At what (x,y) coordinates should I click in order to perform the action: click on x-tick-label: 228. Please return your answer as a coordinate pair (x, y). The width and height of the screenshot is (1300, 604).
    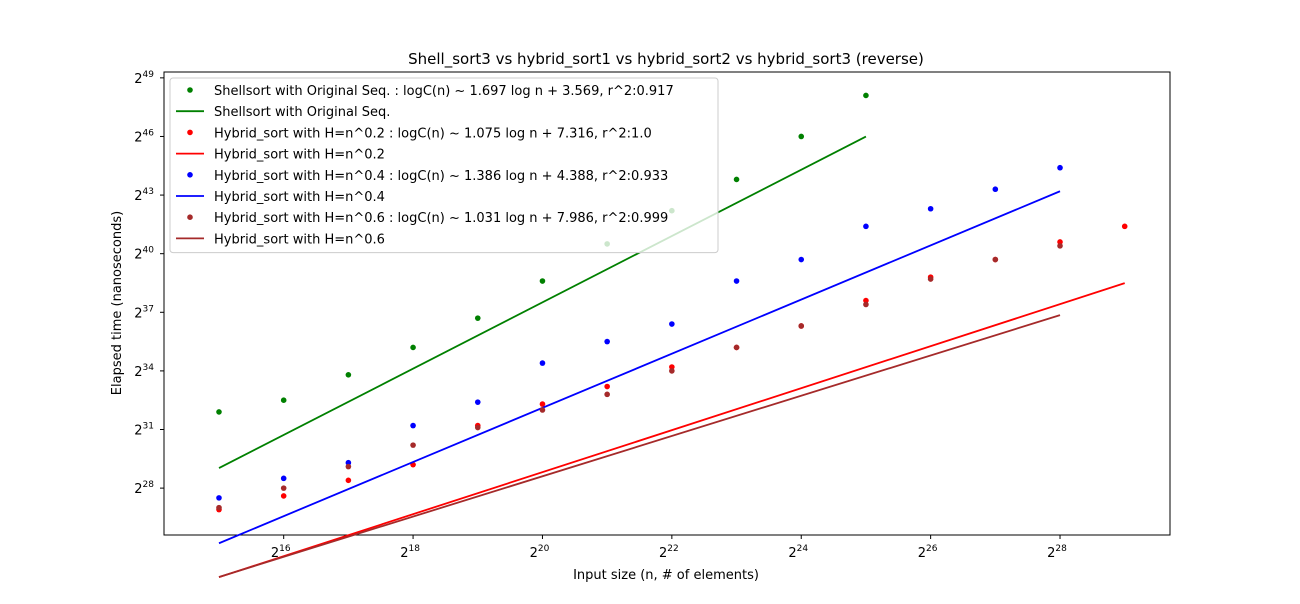
    Looking at the image, I should click on (1057, 552).